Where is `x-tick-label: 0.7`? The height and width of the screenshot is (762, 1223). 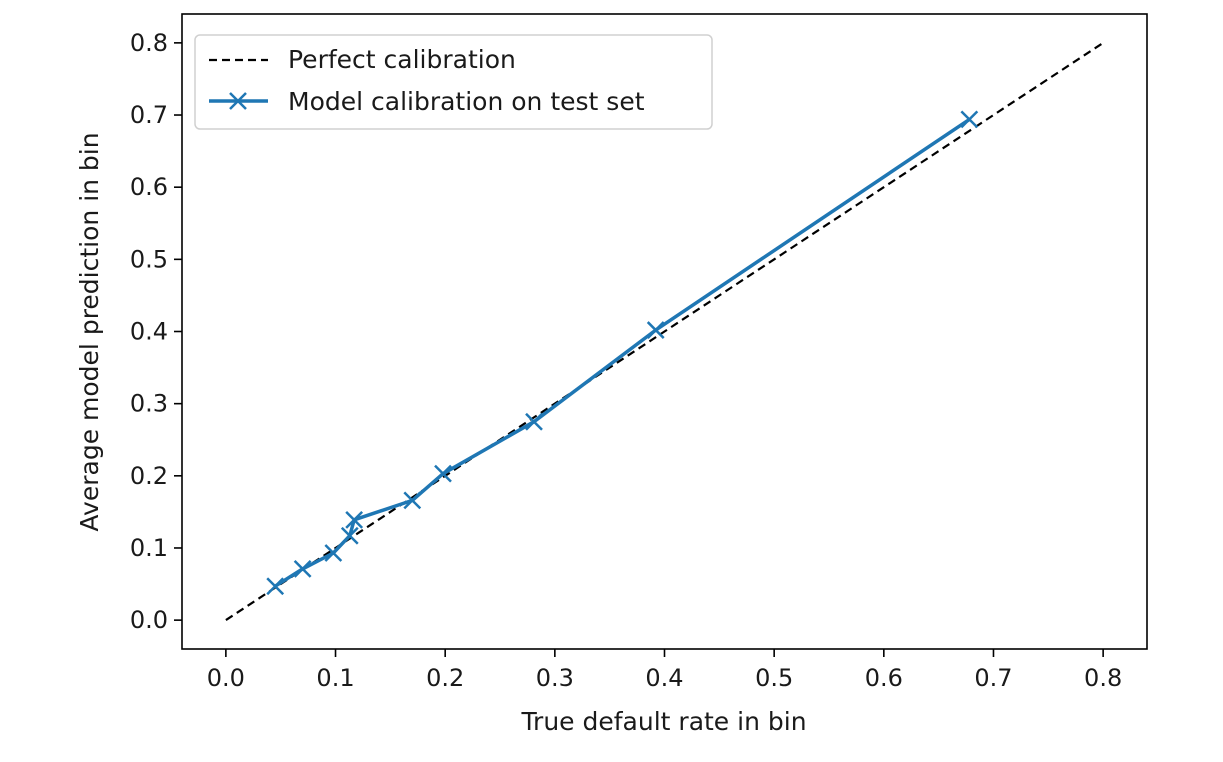
x-tick-label: 0.7 is located at coordinates (993, 678).